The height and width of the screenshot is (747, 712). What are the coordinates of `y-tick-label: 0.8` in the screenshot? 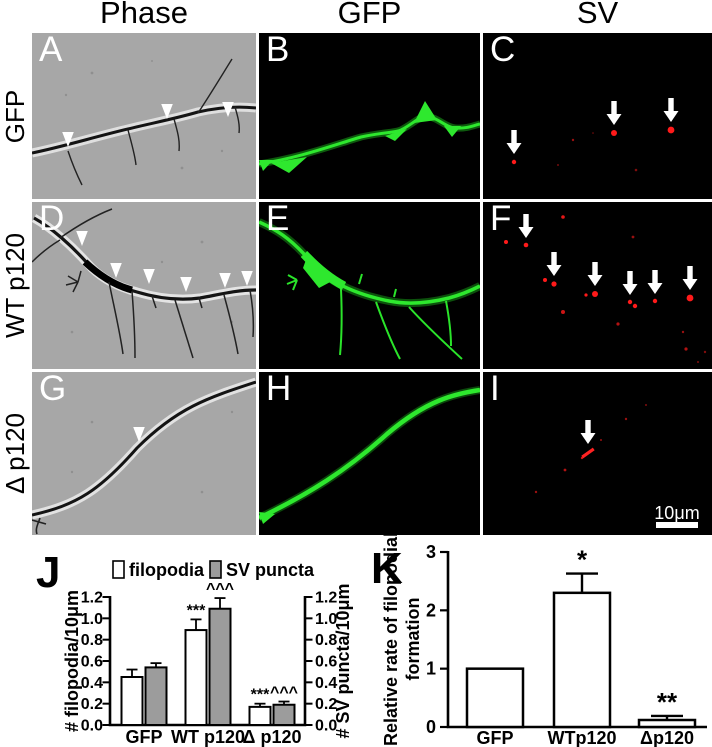 It's located at (326, 640).